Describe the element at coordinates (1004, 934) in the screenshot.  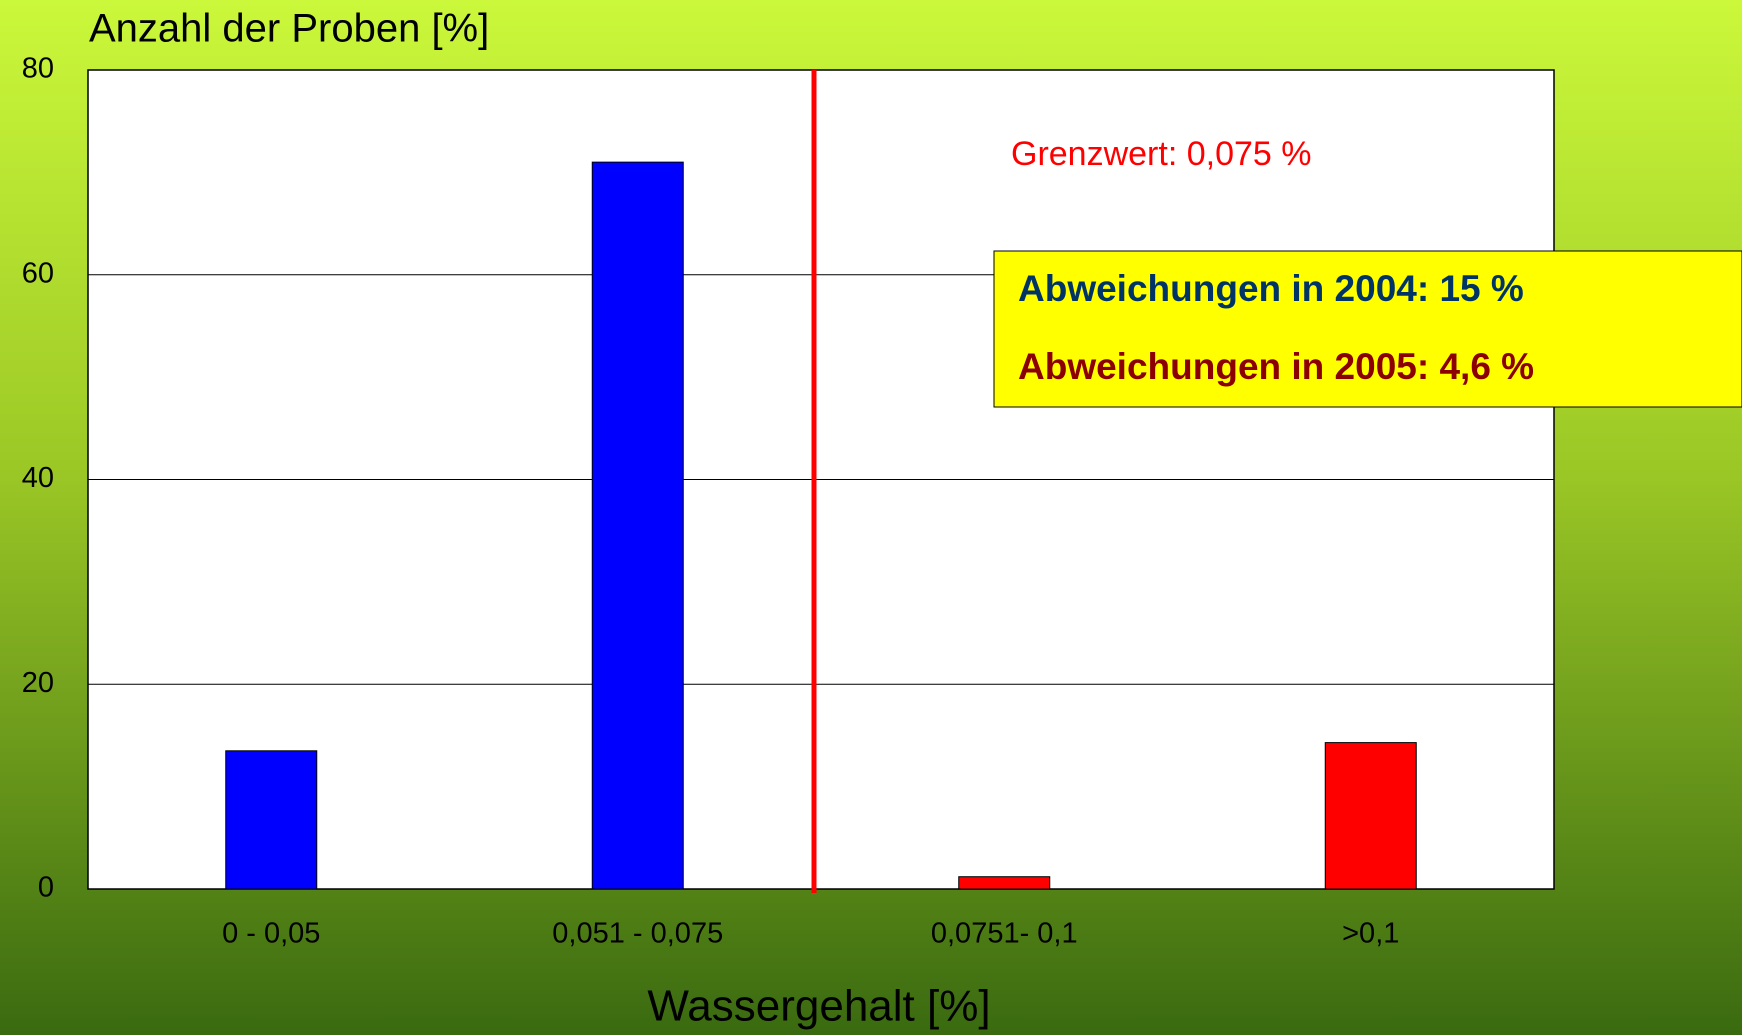
I see `x-tick-label: 0,0751- 0,1` at that location.